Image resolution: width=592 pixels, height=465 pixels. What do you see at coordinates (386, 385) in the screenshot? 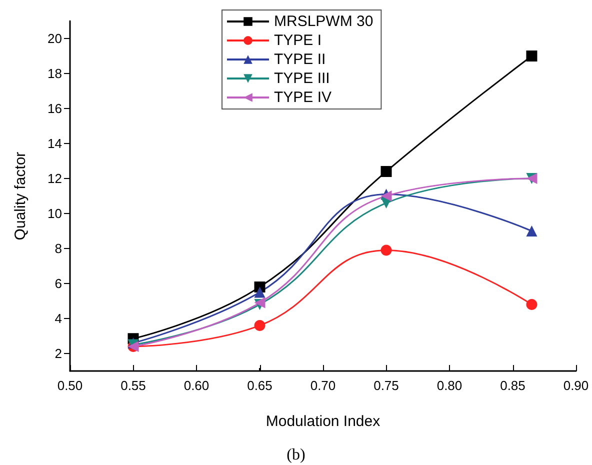
I see `x-tick-label: 0.75` at bounding box center [386, 385].